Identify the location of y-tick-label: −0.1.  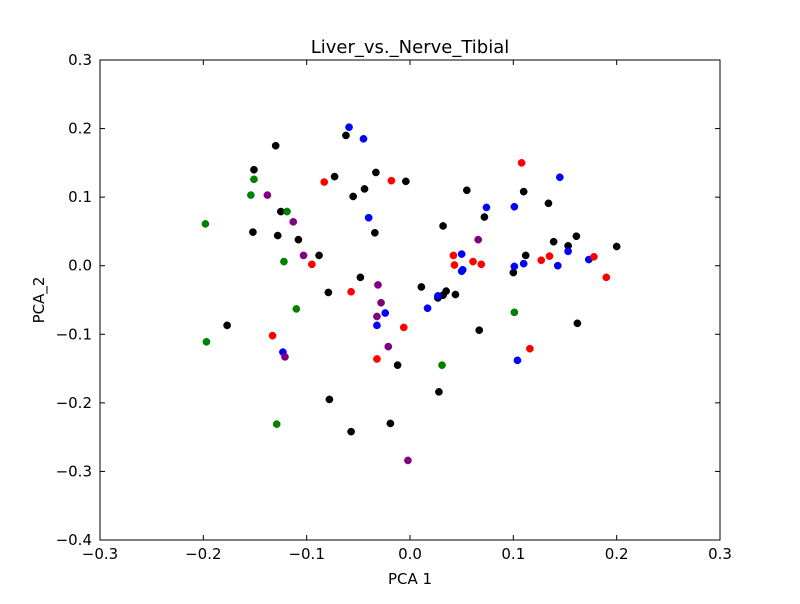
(74, 334).